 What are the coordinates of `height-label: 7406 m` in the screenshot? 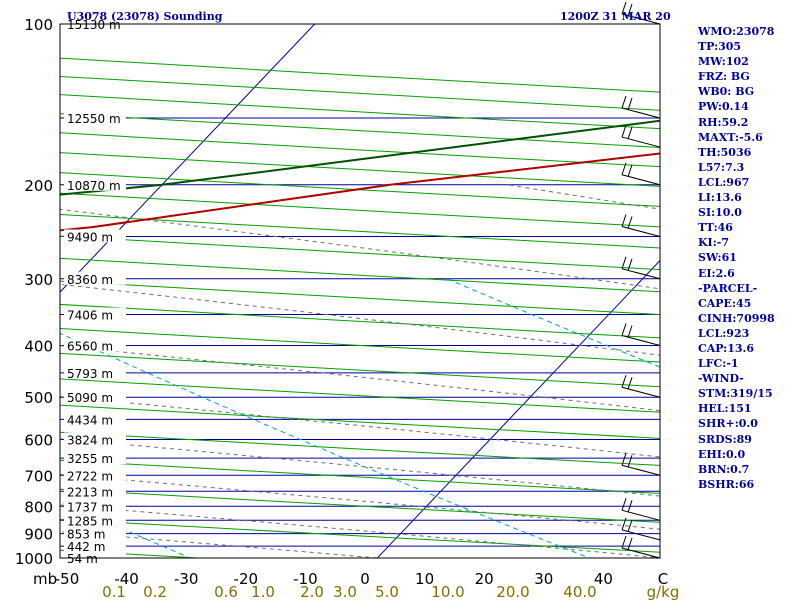 It's located at (95, 315).